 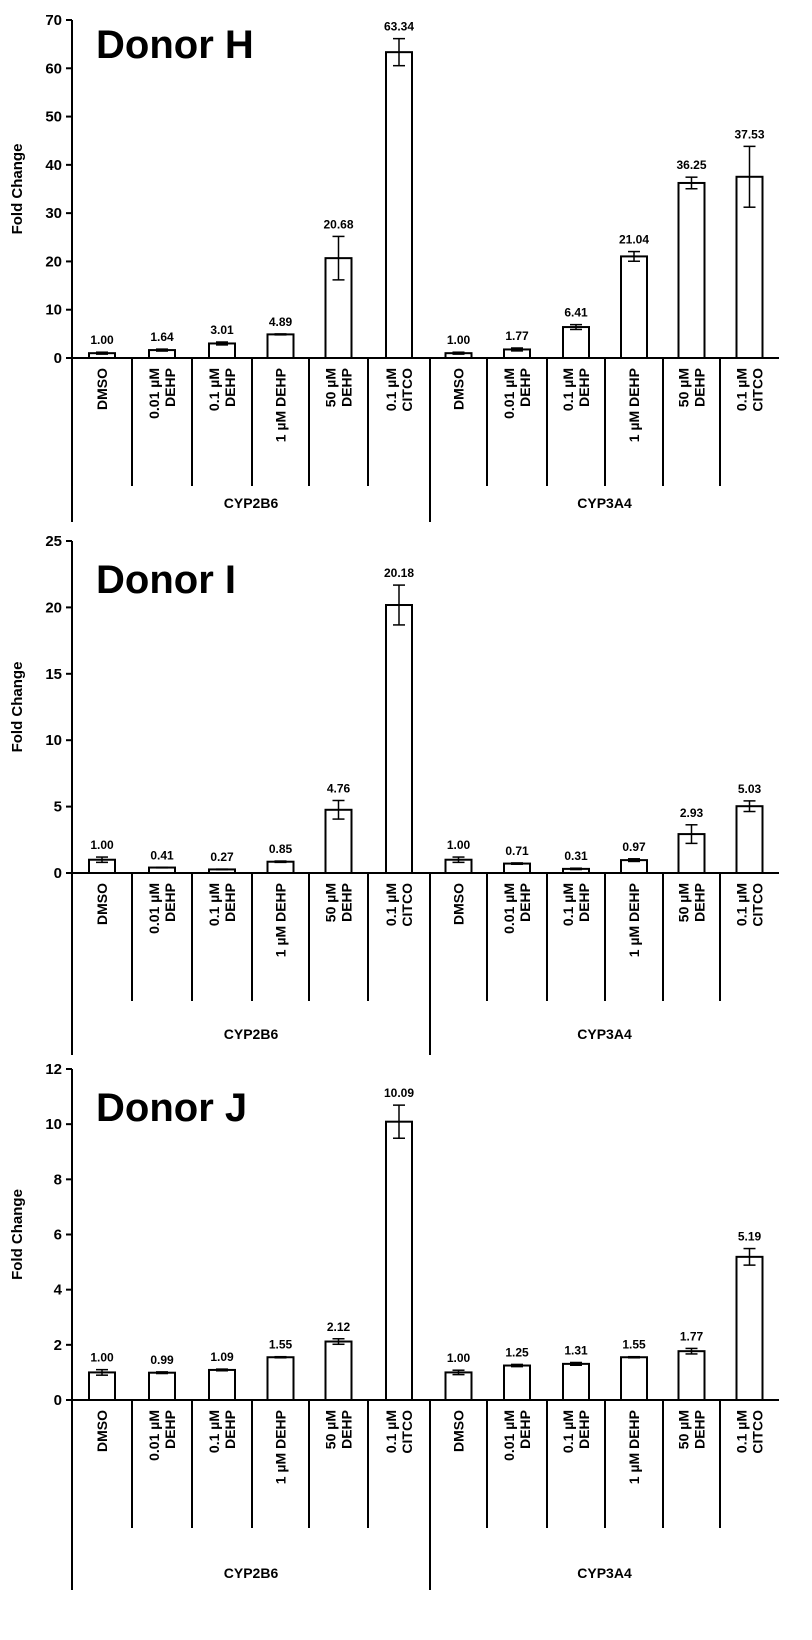 What do you see at coordinates (58, 1290) in the screenshot?
I see `y-tick-label: 4` at bounding box center [58, 1290].